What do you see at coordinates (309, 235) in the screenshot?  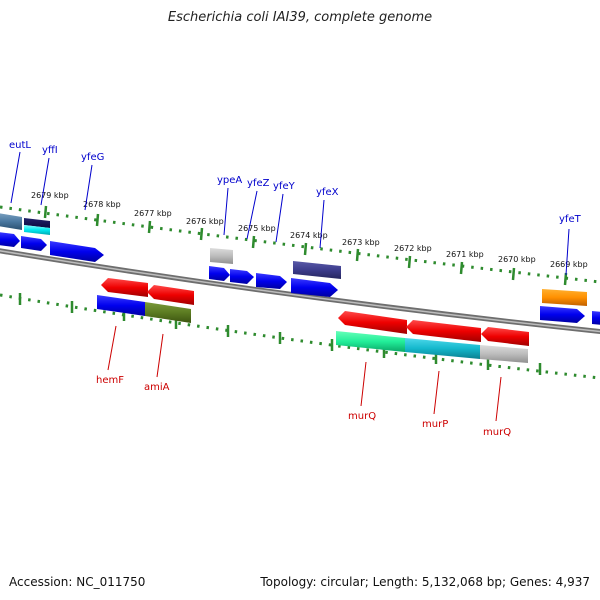 I see `scale-label: 2674 kbp` at bounding box center [309, 235].